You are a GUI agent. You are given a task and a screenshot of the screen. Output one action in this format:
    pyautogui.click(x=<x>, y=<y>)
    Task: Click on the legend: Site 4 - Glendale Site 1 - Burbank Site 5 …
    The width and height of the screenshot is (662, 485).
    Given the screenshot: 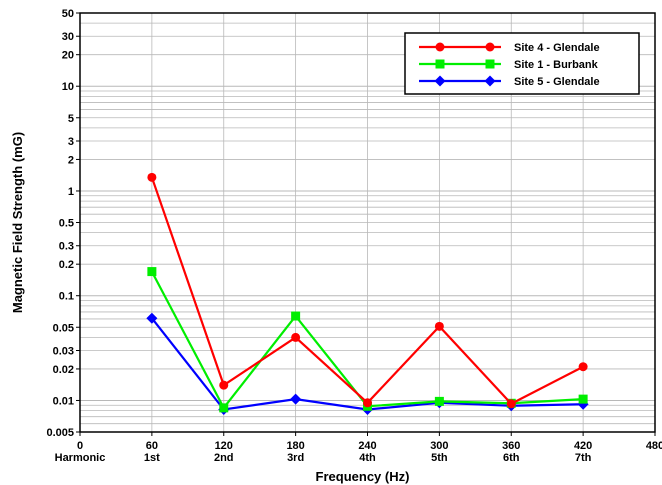 What is the action you would take?
    pyautogui.click(x=522, y=63)
    